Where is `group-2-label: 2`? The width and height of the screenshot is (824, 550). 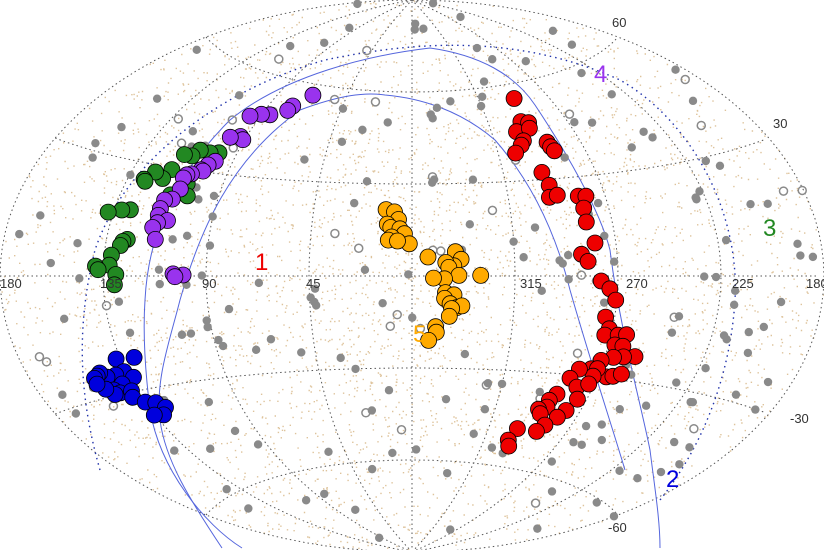 group-2-label: 2 is located at coordinates (672, 479).